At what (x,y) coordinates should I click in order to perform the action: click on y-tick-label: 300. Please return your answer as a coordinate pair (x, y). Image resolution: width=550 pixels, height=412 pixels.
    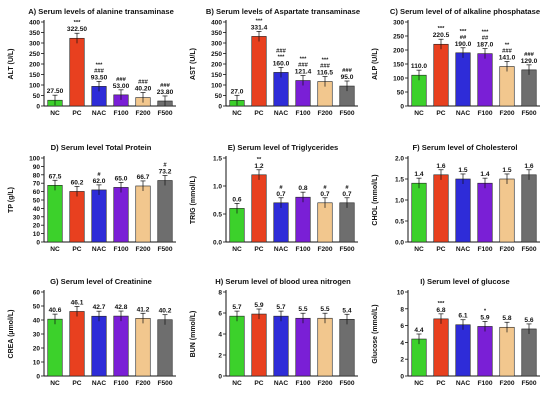
    Looking at the image, I should click on (34, 44).